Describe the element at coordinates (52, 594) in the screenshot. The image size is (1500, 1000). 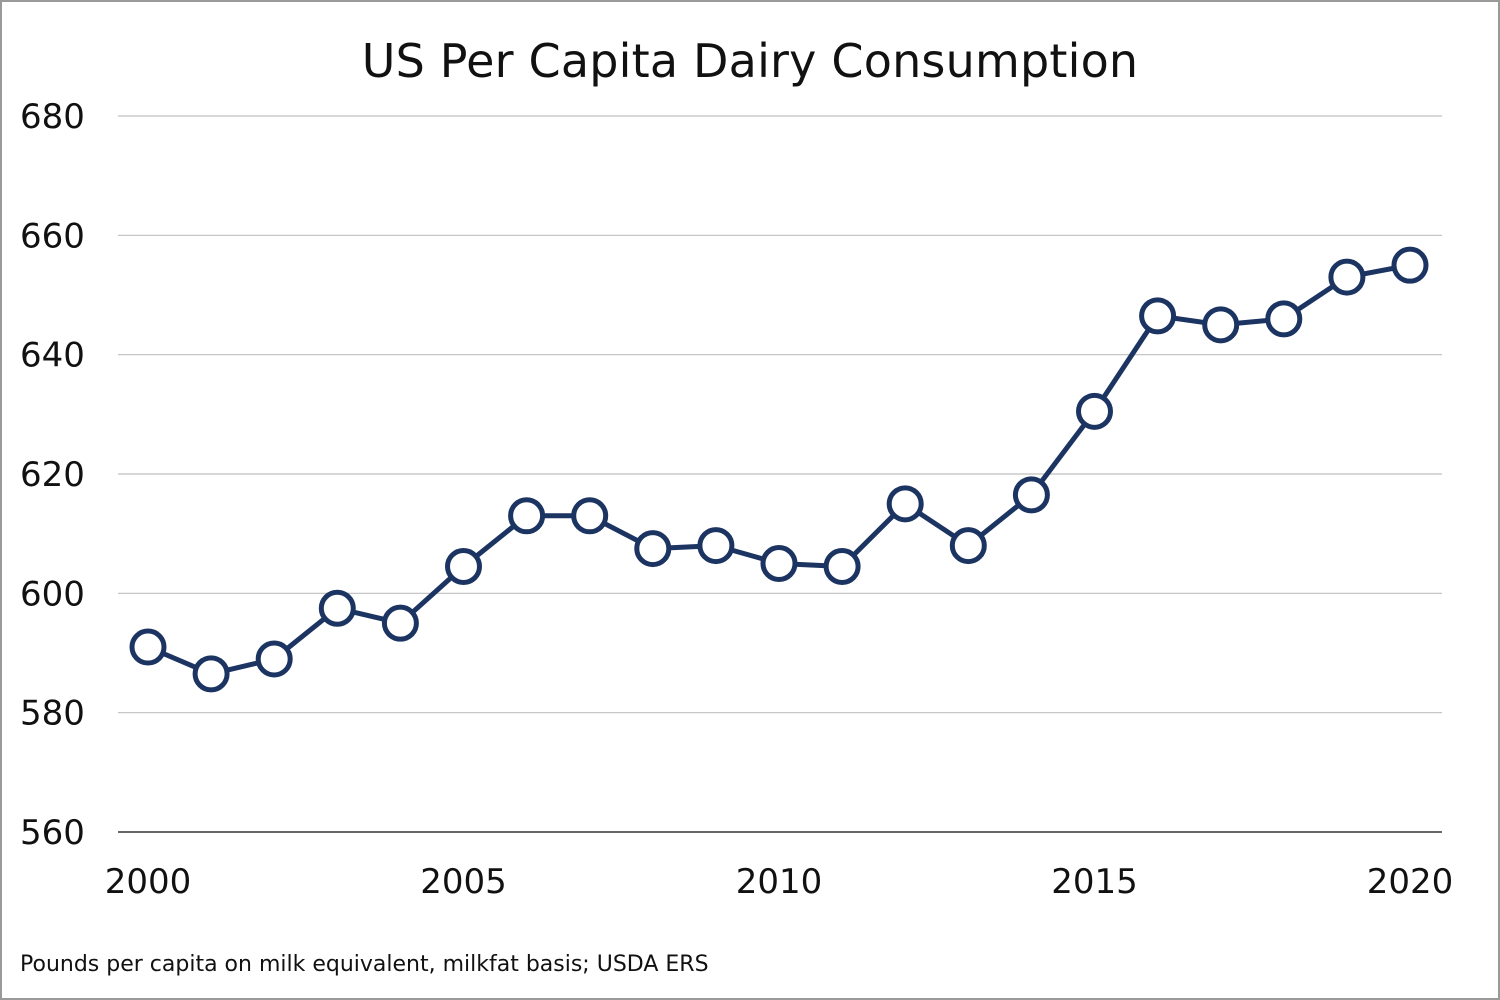
I see `y-tick-label: 600` at that location.